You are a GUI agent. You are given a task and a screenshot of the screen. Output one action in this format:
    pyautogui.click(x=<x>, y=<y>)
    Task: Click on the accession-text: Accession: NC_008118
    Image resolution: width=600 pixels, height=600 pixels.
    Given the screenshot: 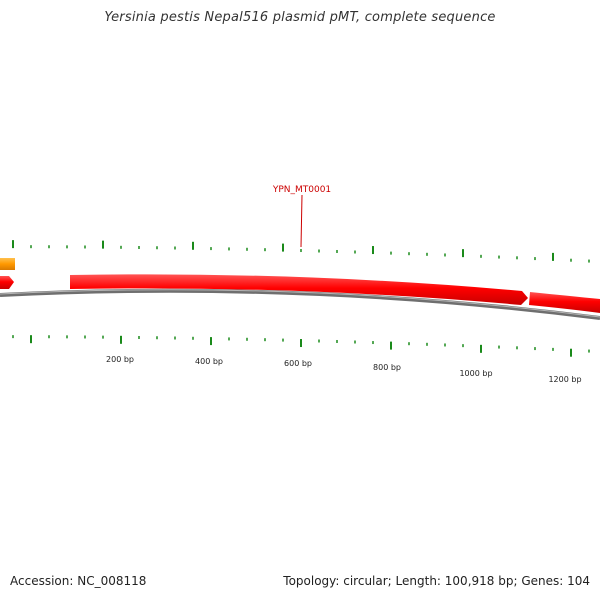 What is the action you would take?
    pyautogui.click(x=78, y=581)
    